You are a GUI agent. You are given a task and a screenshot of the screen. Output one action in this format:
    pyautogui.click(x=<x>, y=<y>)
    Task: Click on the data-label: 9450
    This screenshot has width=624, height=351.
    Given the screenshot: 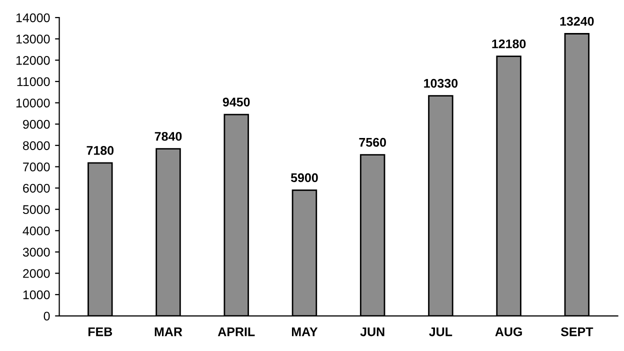 What is the action you would take?
    pyautogui.click(x=236, y=102)
    